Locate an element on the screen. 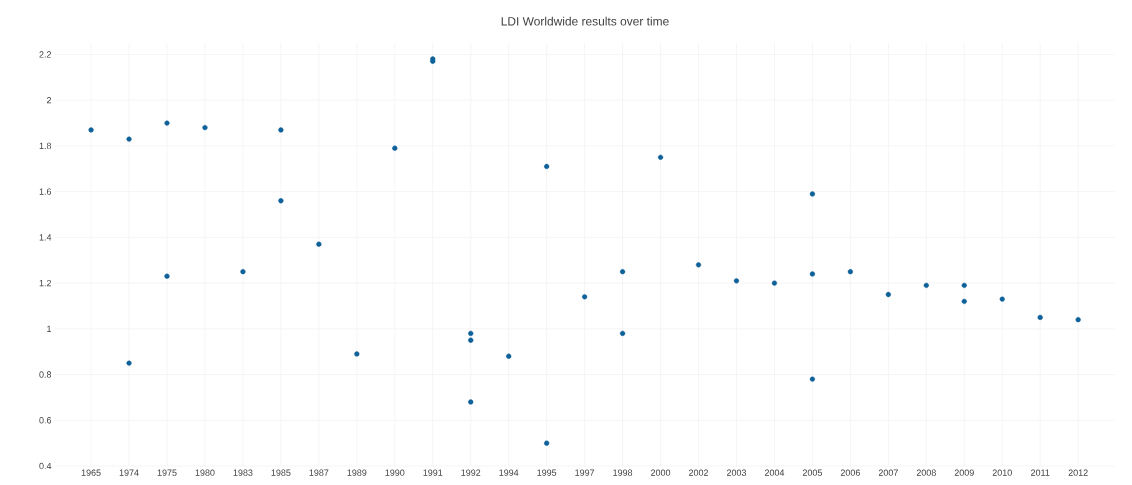  y-tick-label: 0.4 is located at coordinates (45, 466).